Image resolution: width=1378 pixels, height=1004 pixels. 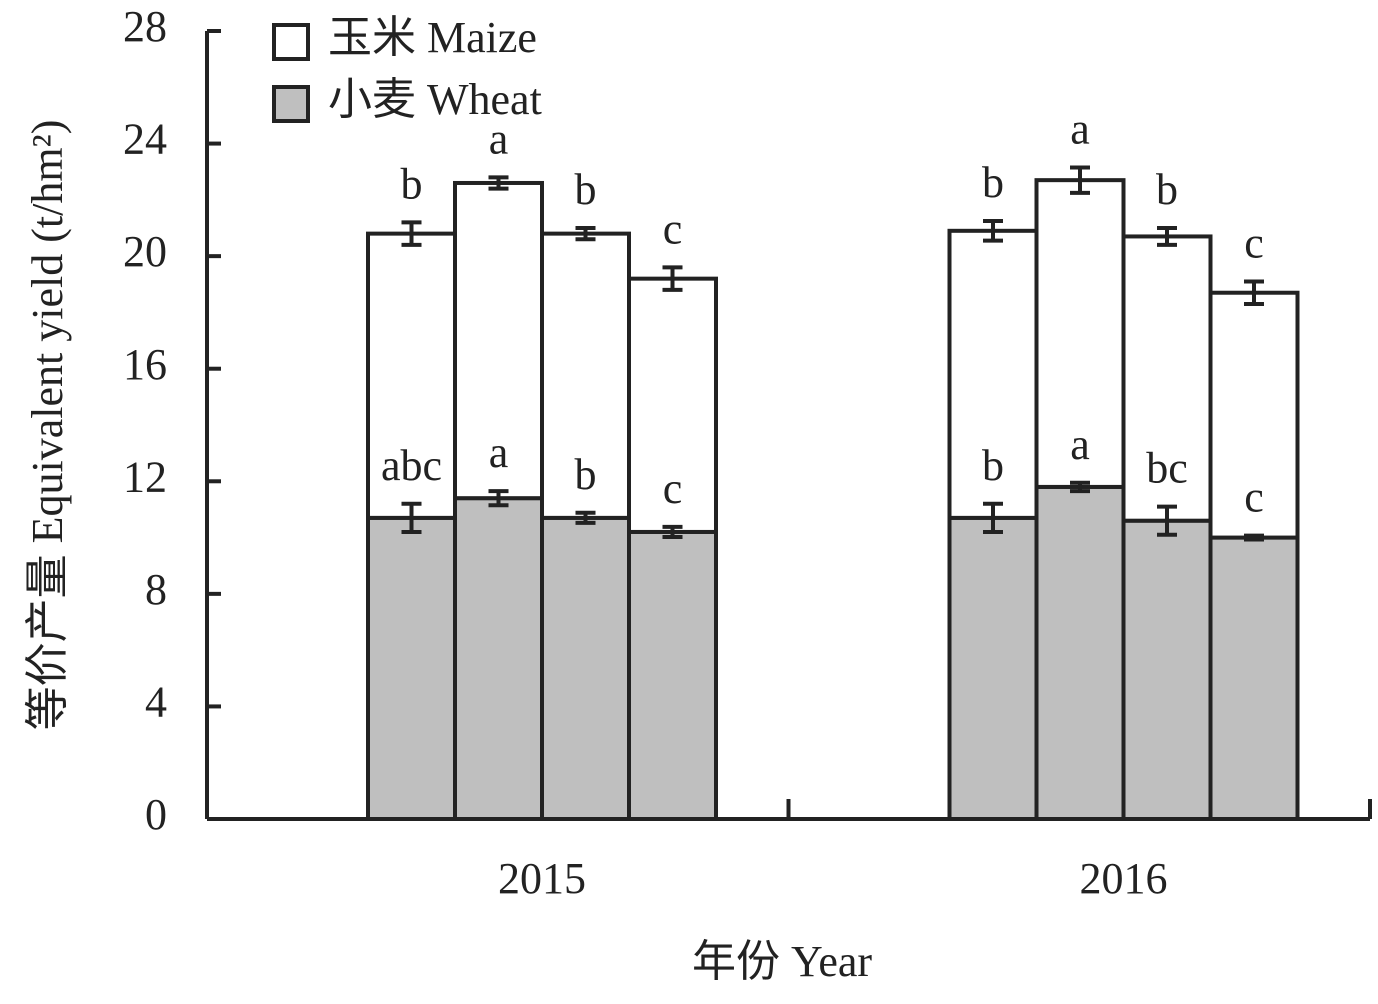 What do you see at coordinates (145, 364) in the screenshot?
I see `y-tick-label: 16` at bounding box center [145, 364].